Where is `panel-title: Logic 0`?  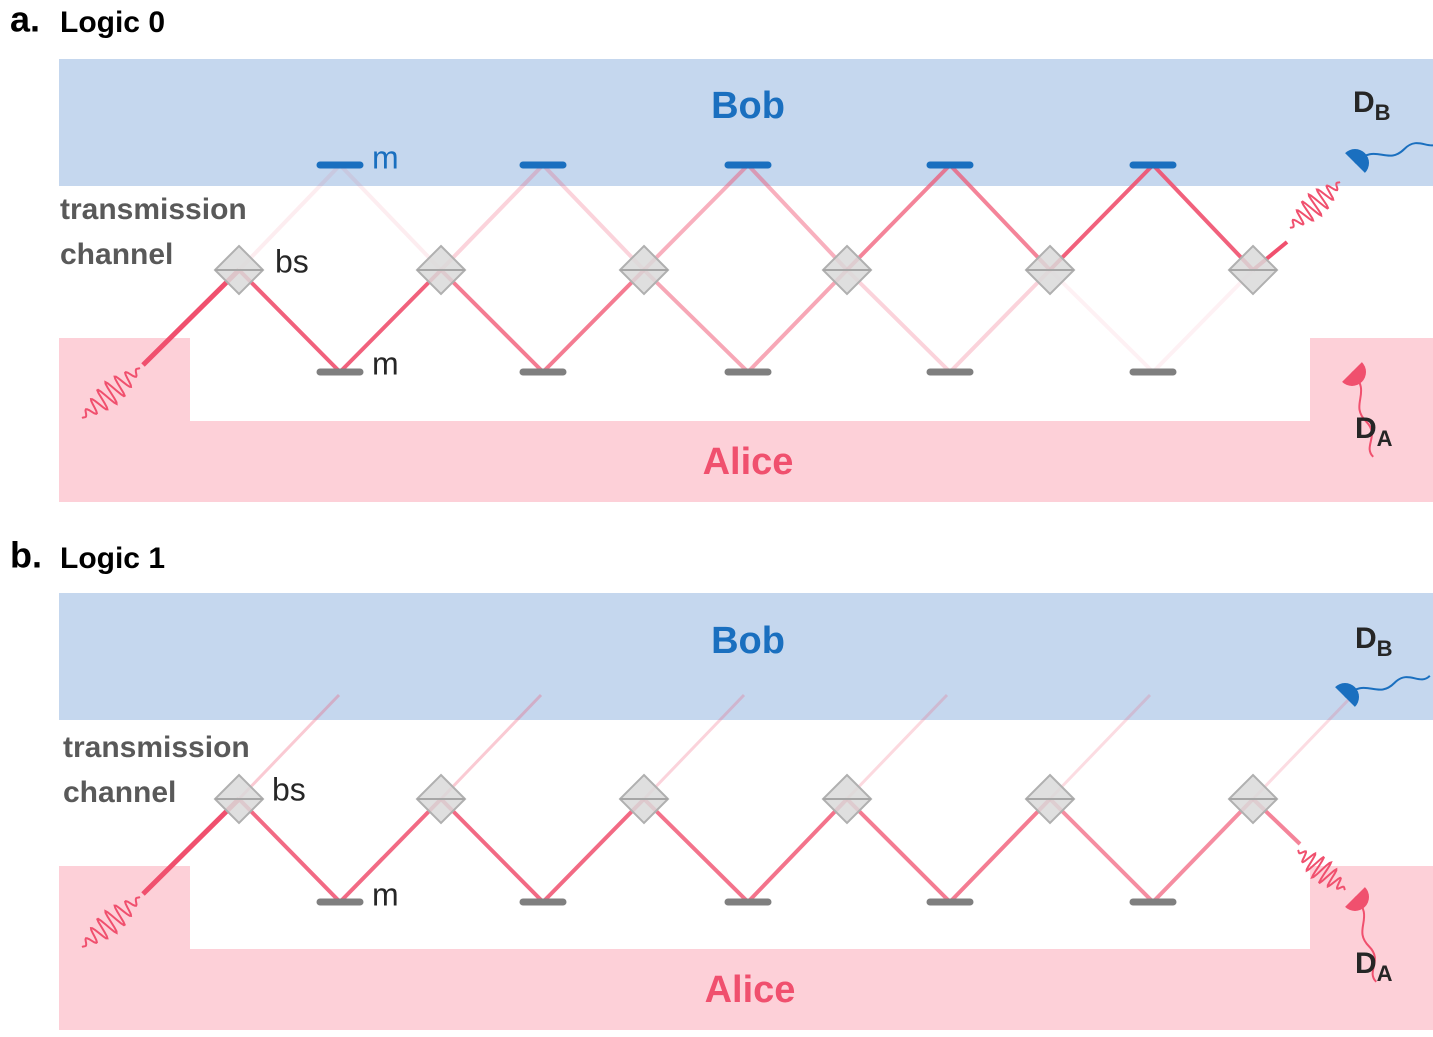 panel-title: Logic 0 is located at coordinates (112, 22).